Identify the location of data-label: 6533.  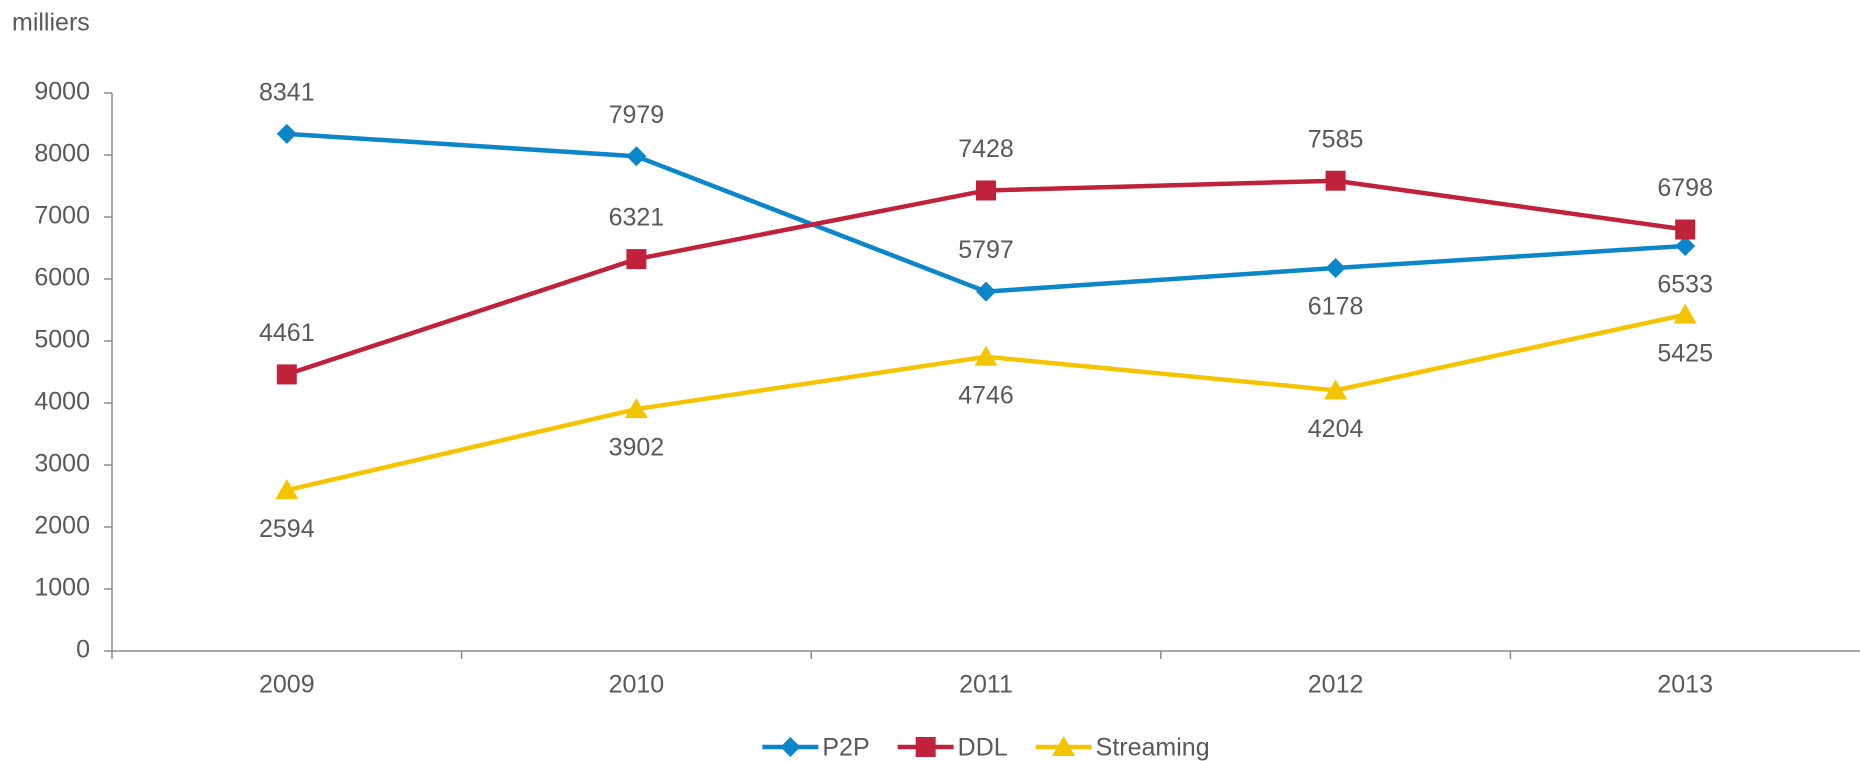
(1685, 285).